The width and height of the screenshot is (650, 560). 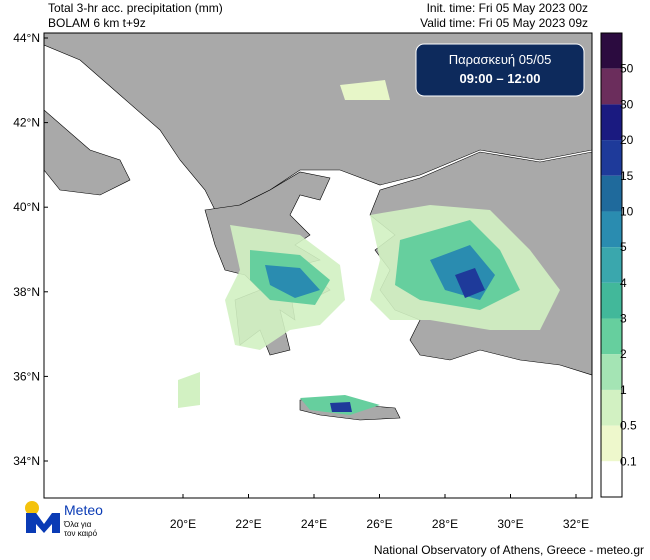 I want to click on logo: Meteo Όλα για τον καιρό, so click(x=64, y=519).